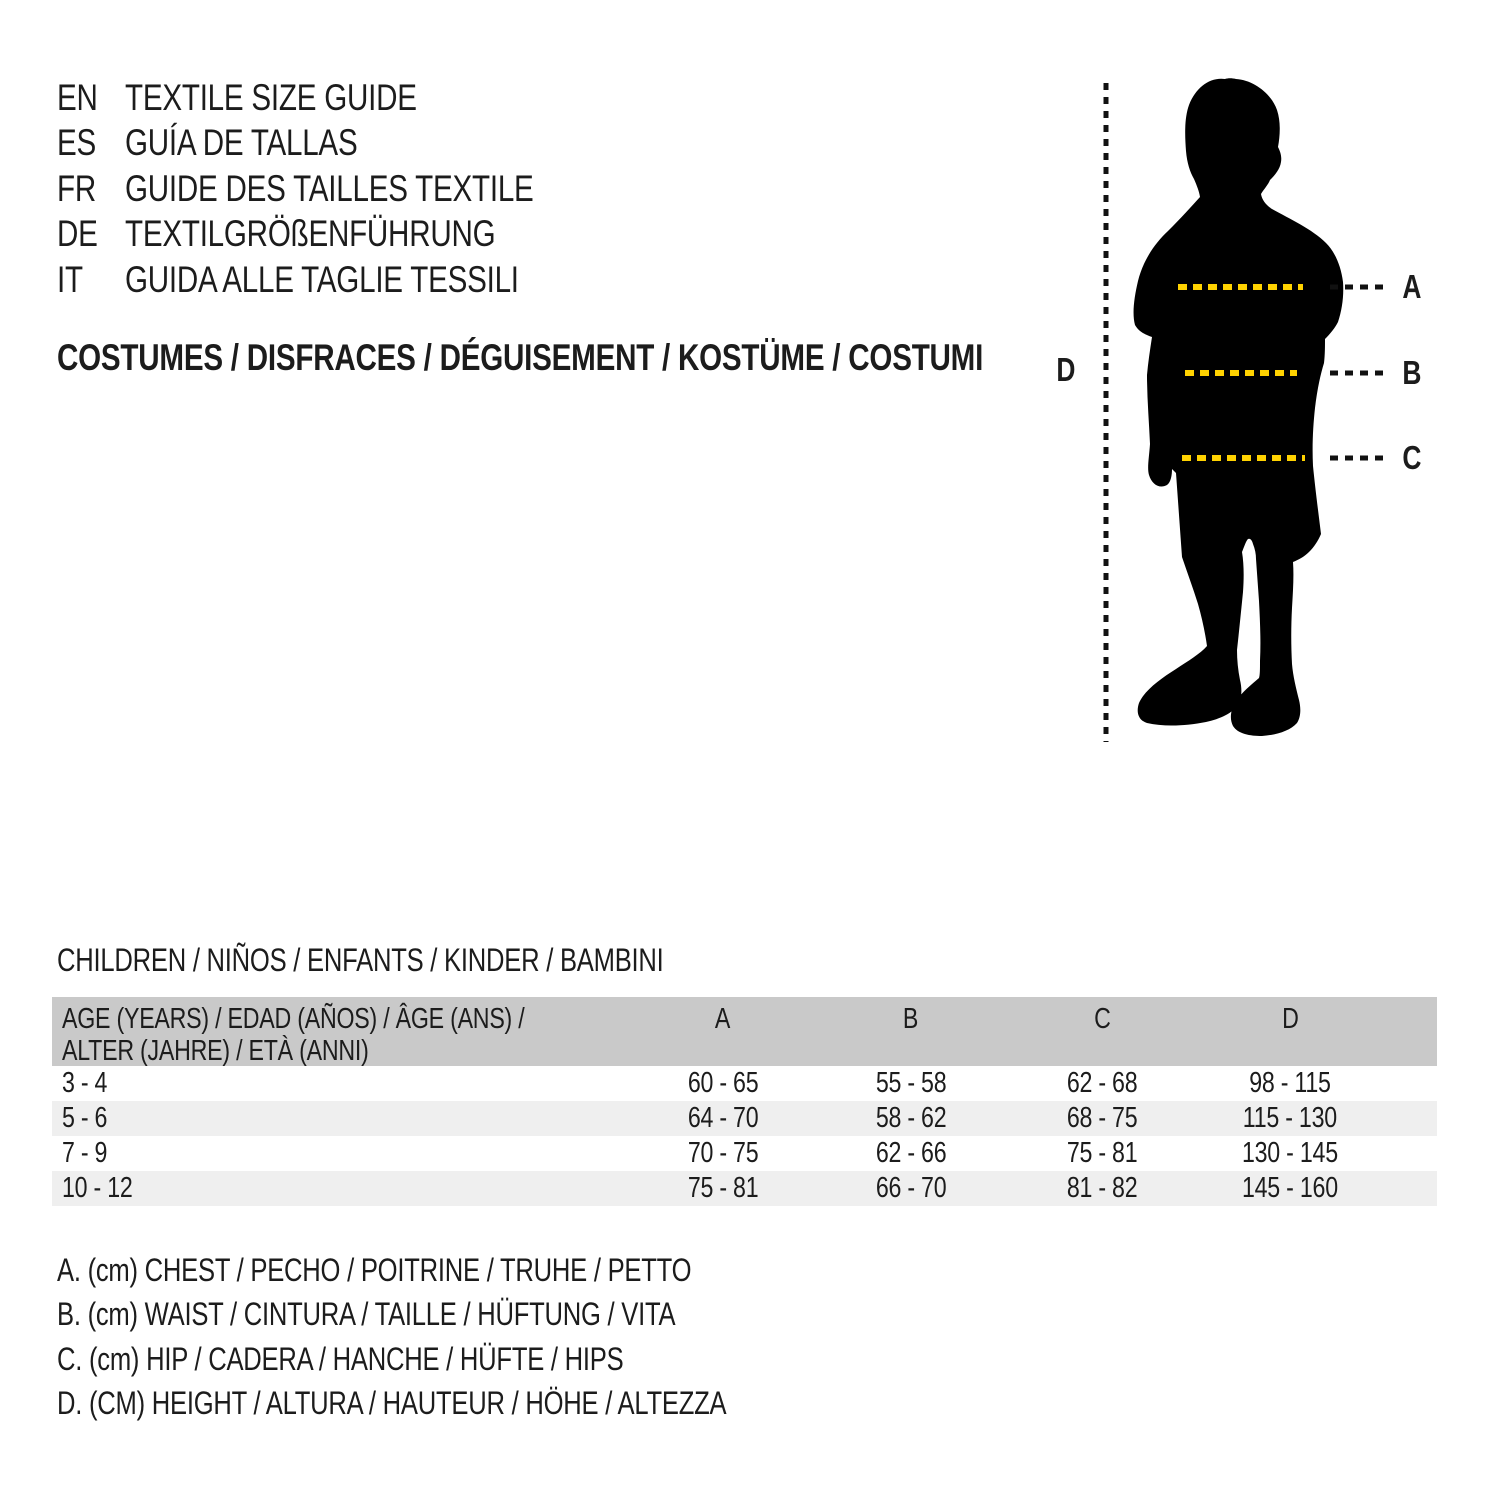 The width and height of the screenshot is (1501, 1500). Describe the element at coordinates (1412, 372) in the screenshot. I see `marker-label-b: B` at that location.